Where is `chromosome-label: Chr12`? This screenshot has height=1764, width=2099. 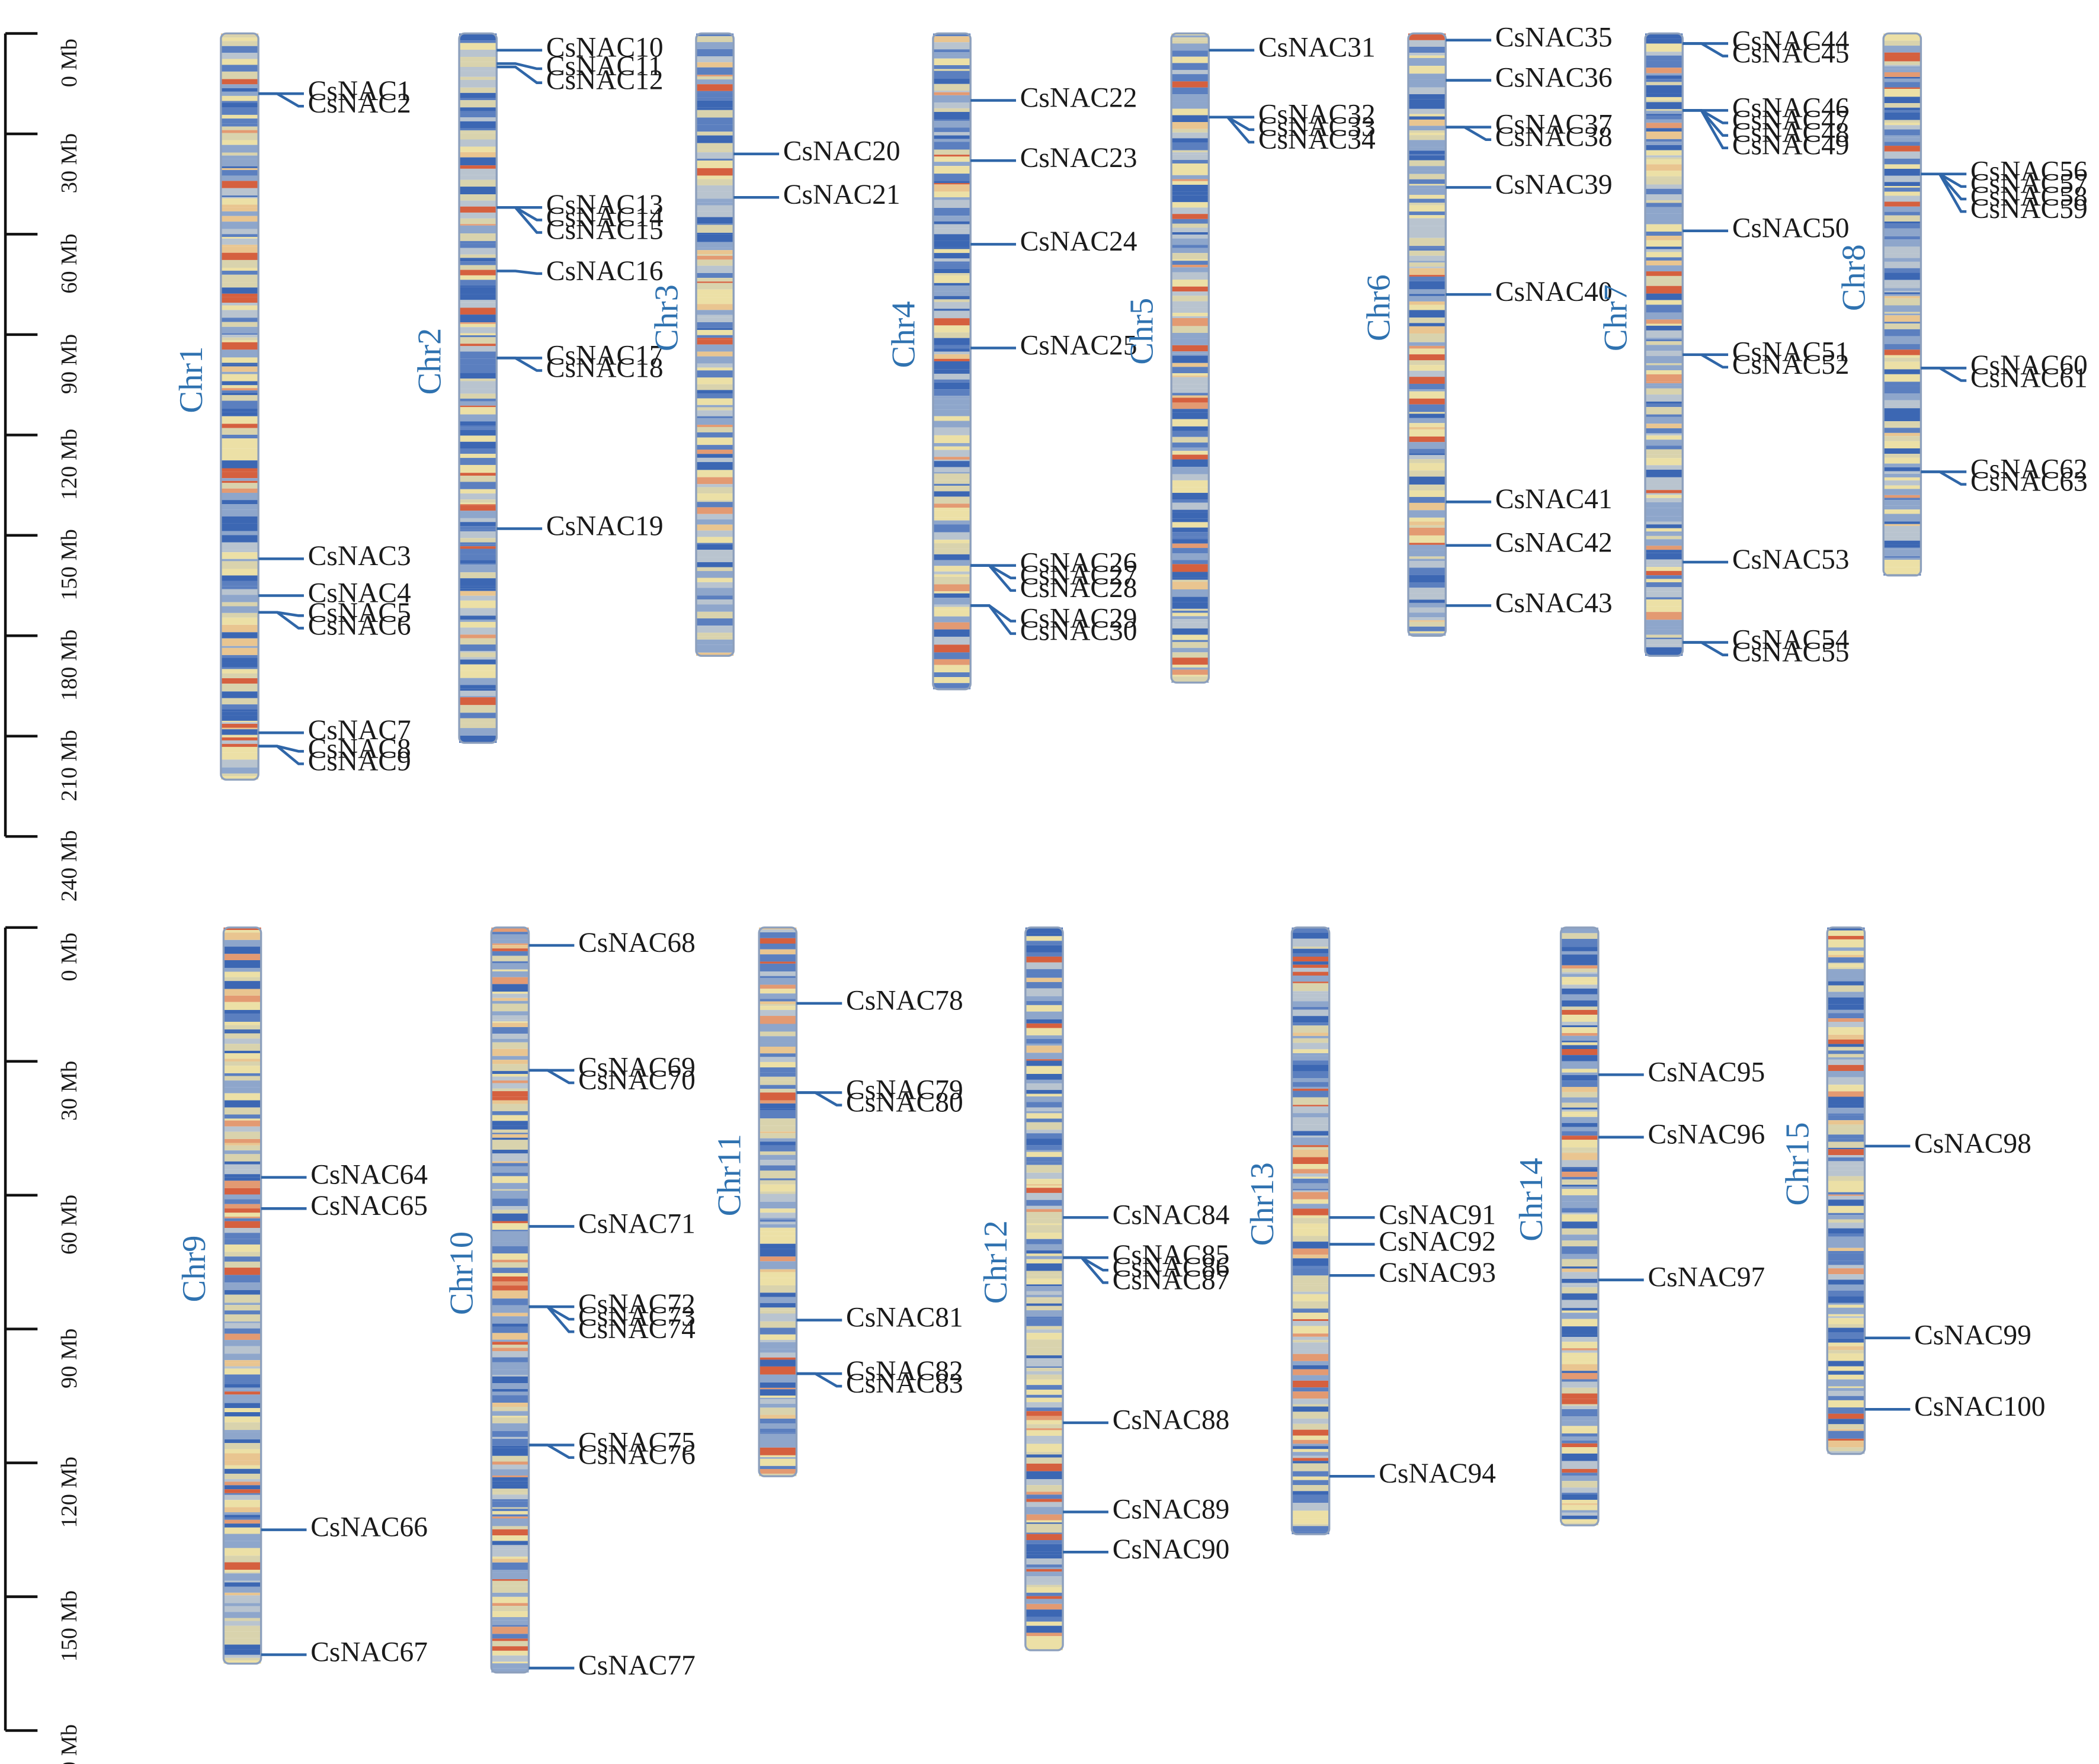
chromosome-label: Chr12 is located at coordinates (996, 1262).